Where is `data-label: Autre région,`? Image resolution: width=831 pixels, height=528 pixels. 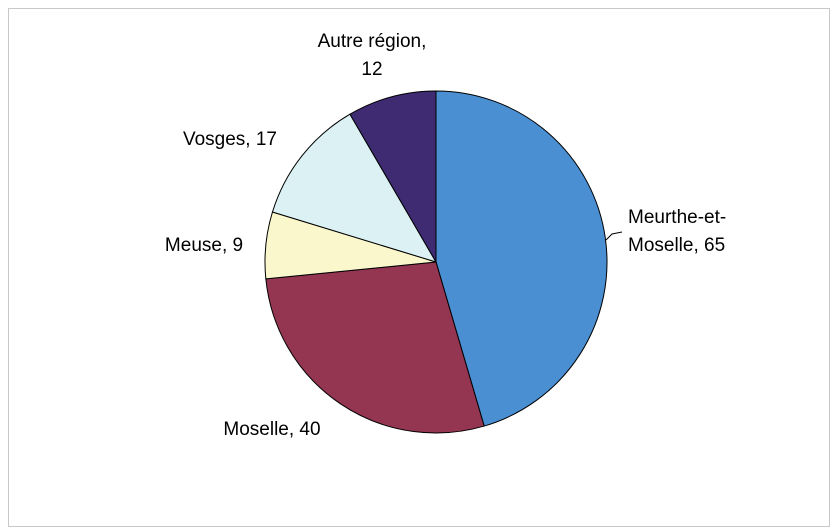
data-label: Autre région, is located at coordinates (372, 41).